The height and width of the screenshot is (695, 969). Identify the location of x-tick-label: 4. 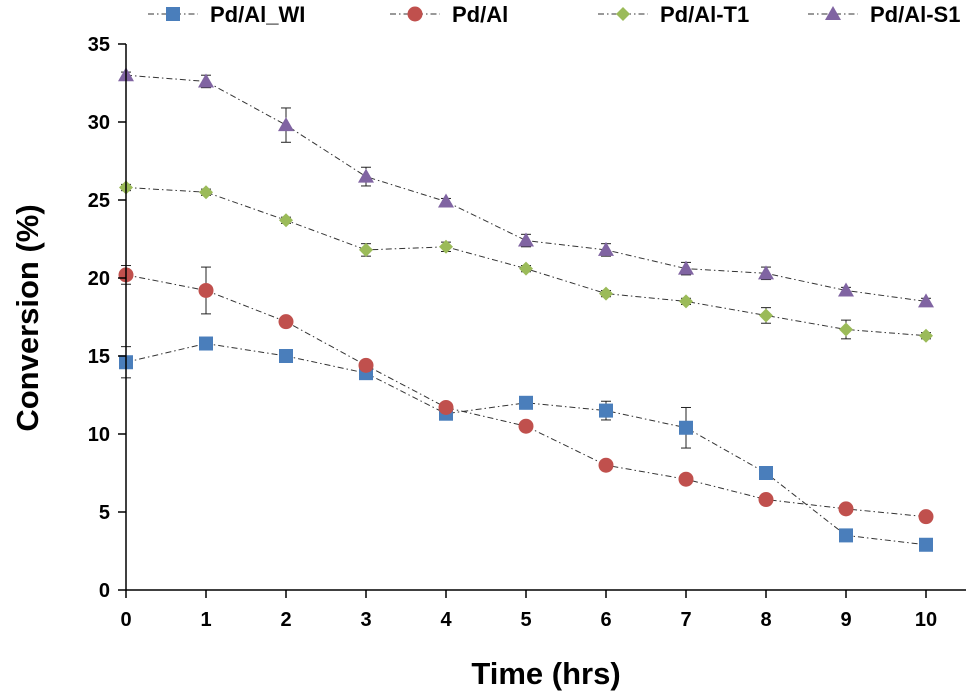
(446, 620).